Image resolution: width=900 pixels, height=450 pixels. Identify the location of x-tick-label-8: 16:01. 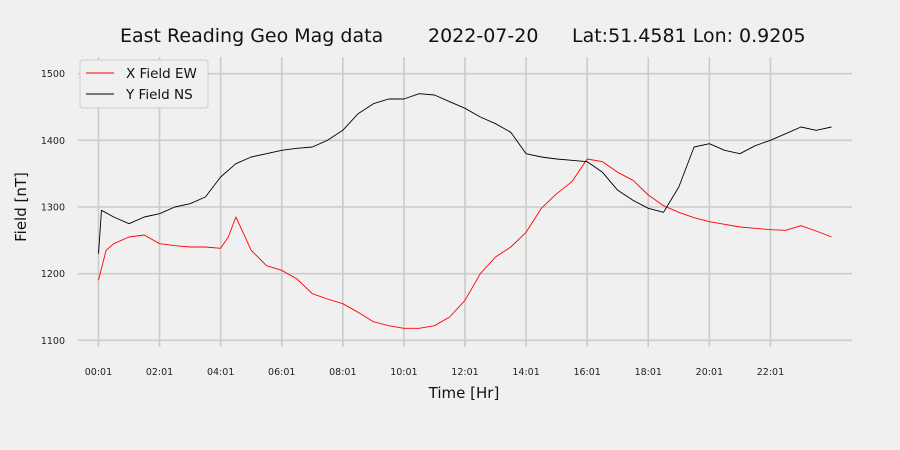
(586, 372).